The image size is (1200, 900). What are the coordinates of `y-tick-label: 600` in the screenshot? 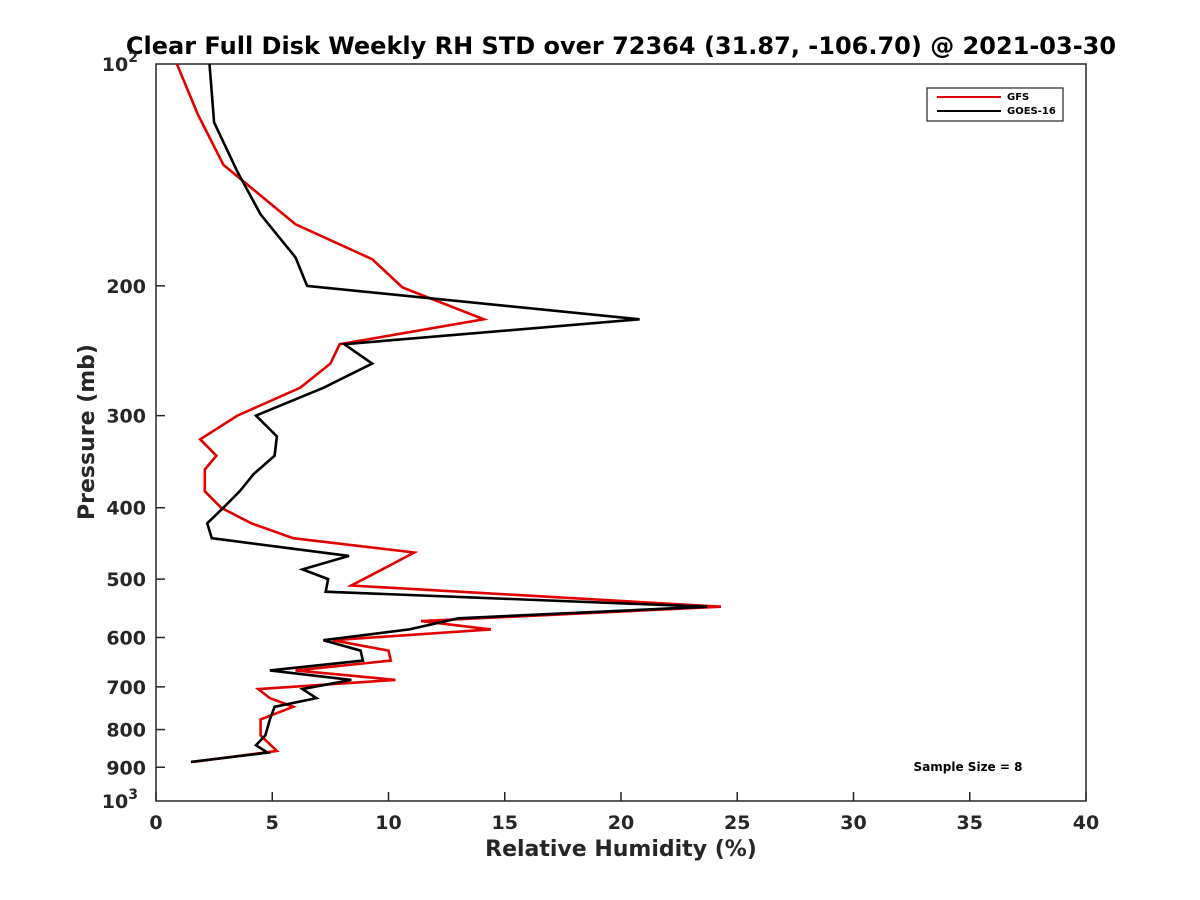 It's located at (126, 638).